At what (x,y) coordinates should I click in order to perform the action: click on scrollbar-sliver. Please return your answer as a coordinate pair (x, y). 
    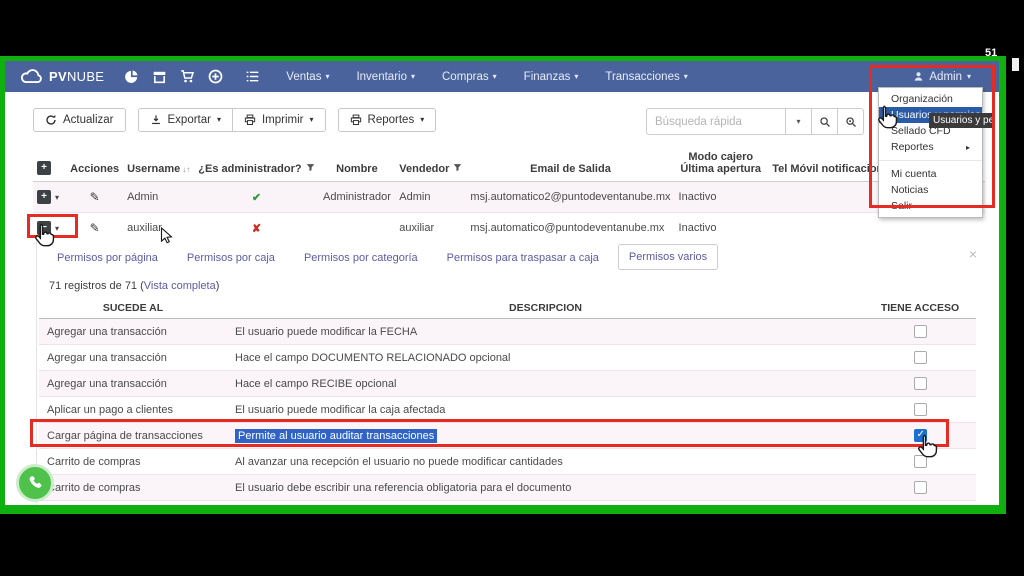
    Looking at the image, I should click on (1015, 64).